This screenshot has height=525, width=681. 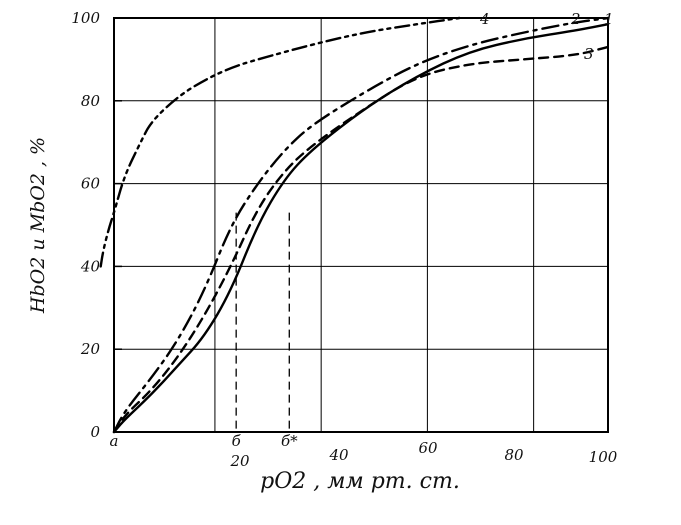 I want to click on curve-labels: 1 23 4, so click(x=546, y=36).